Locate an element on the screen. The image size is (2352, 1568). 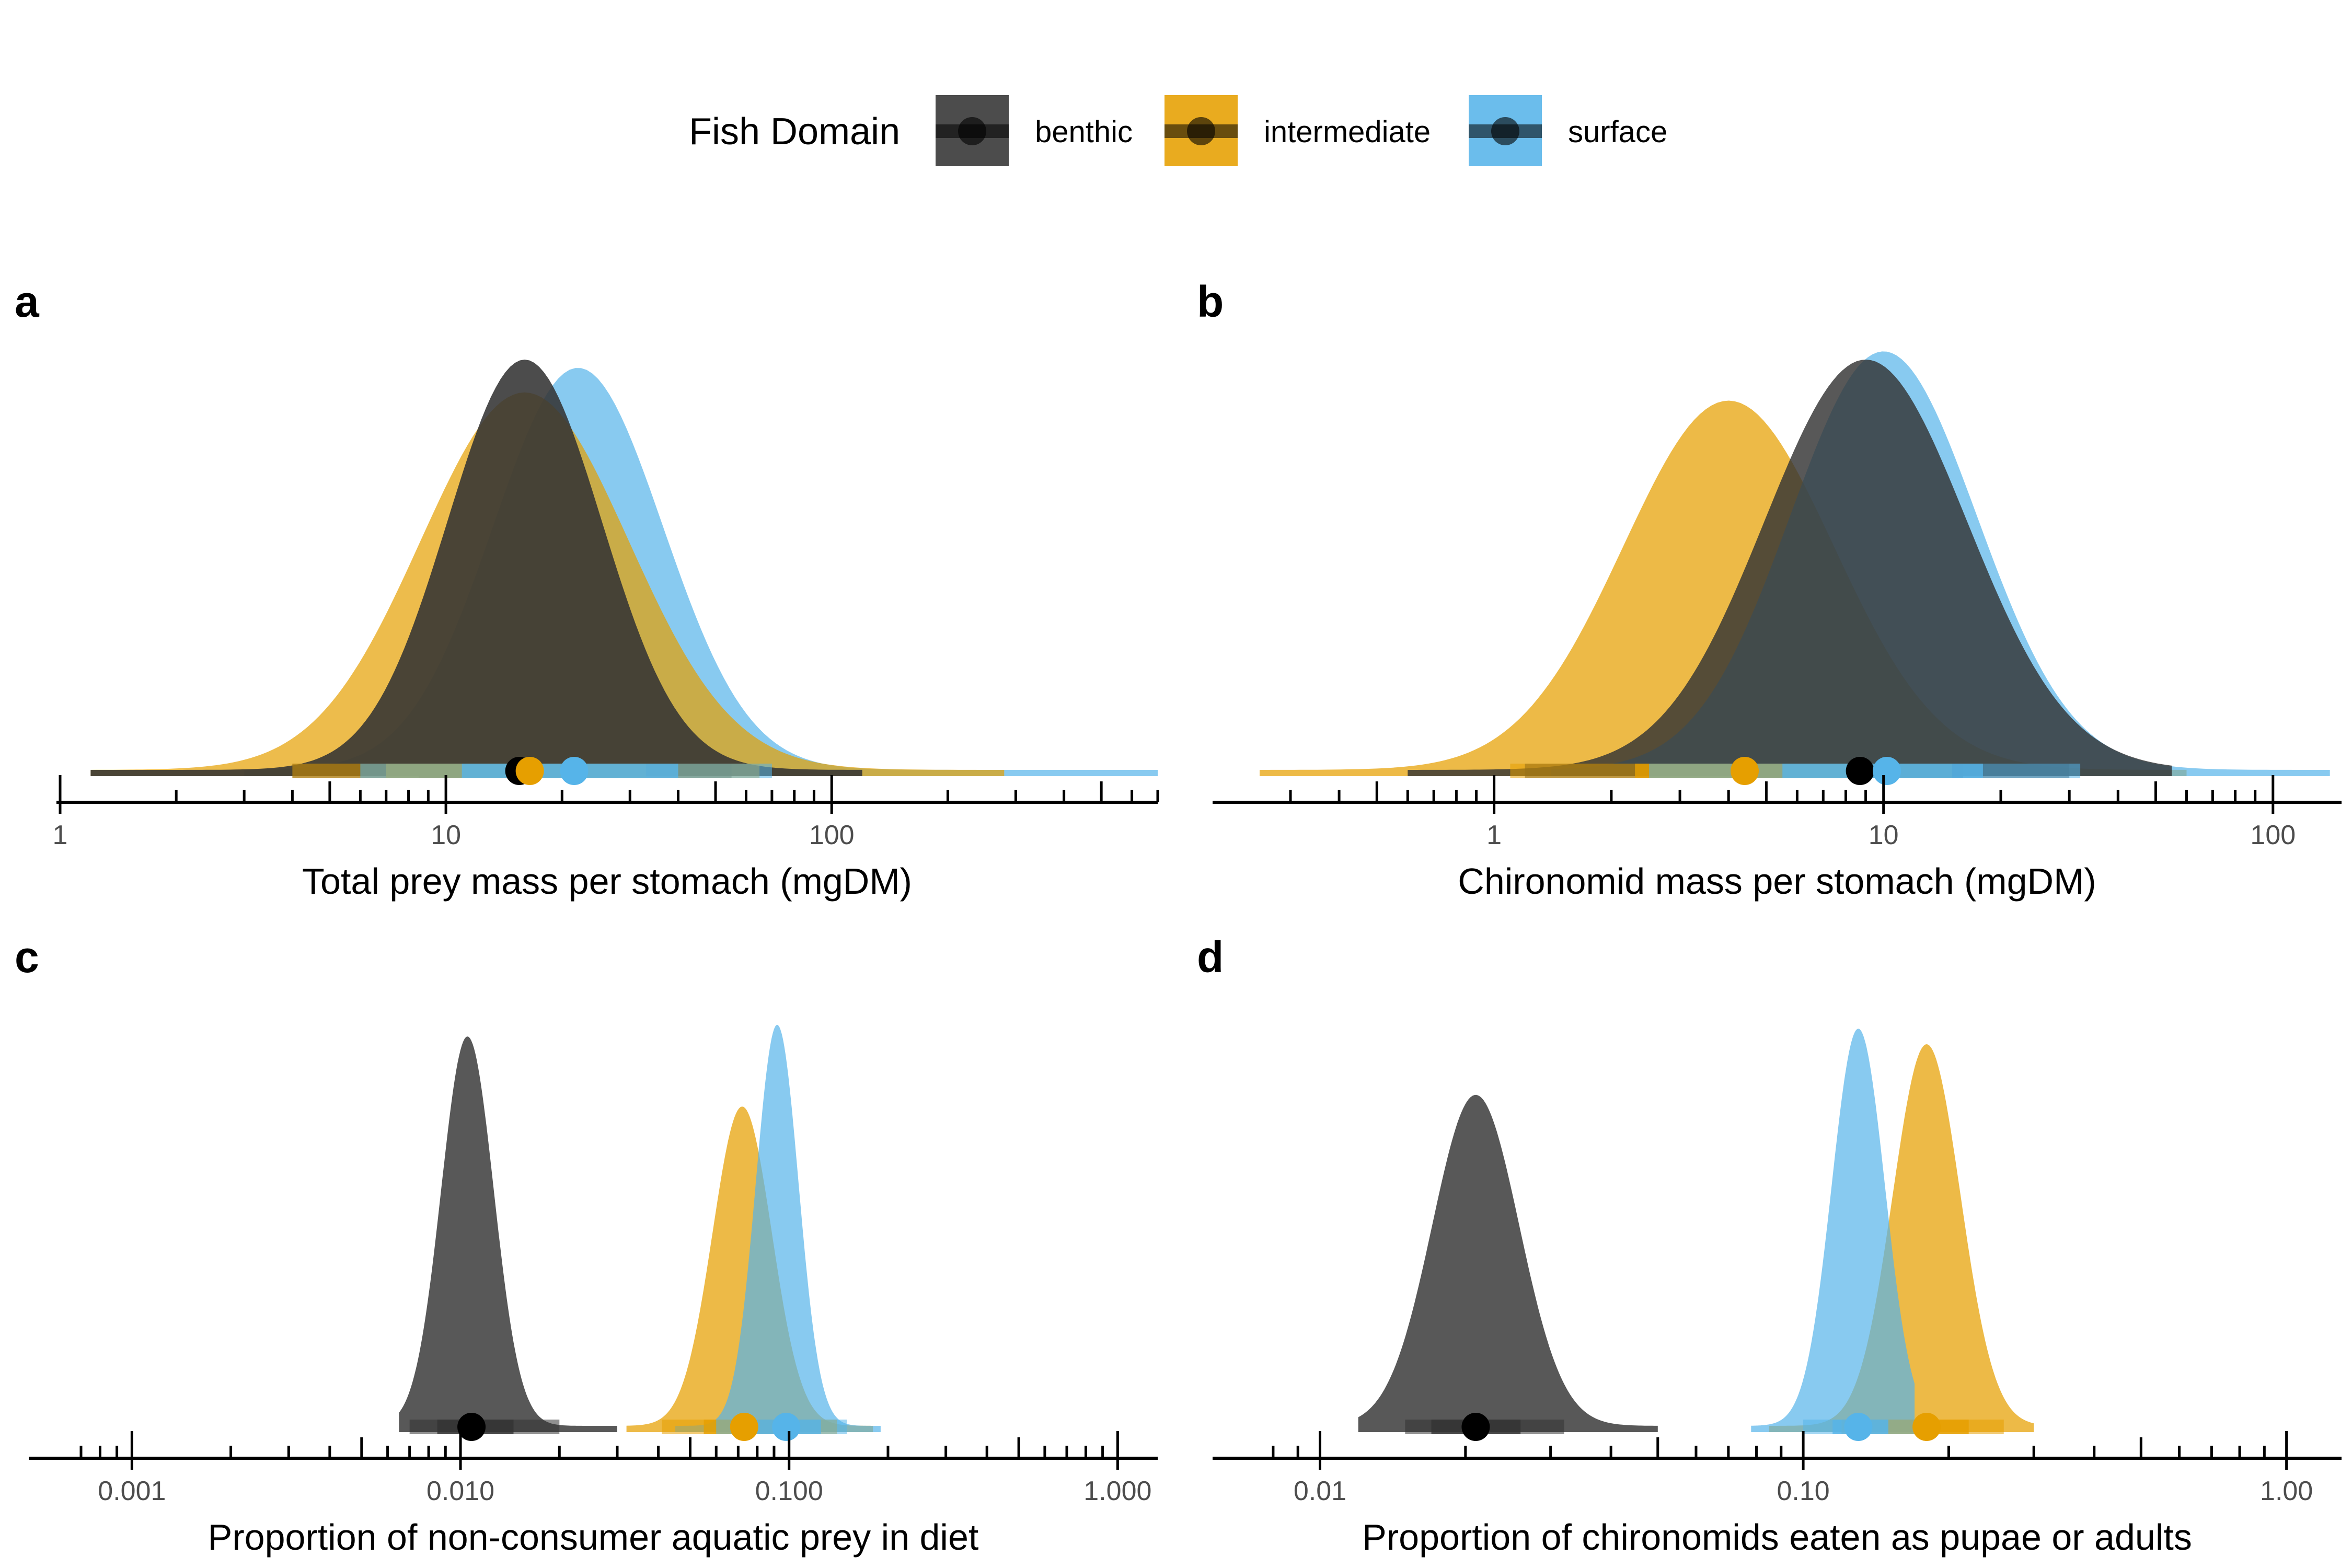
legend-label-benthic: benthic is located at coordinates (1084, 132).